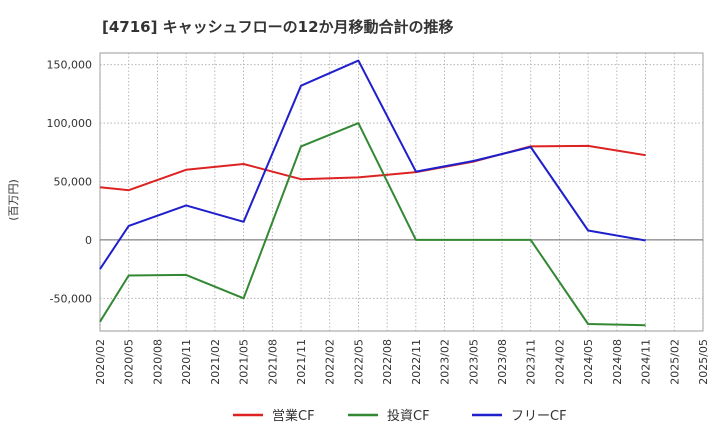  I want to click on y-tick-label: 50,000, so click(73, 181).